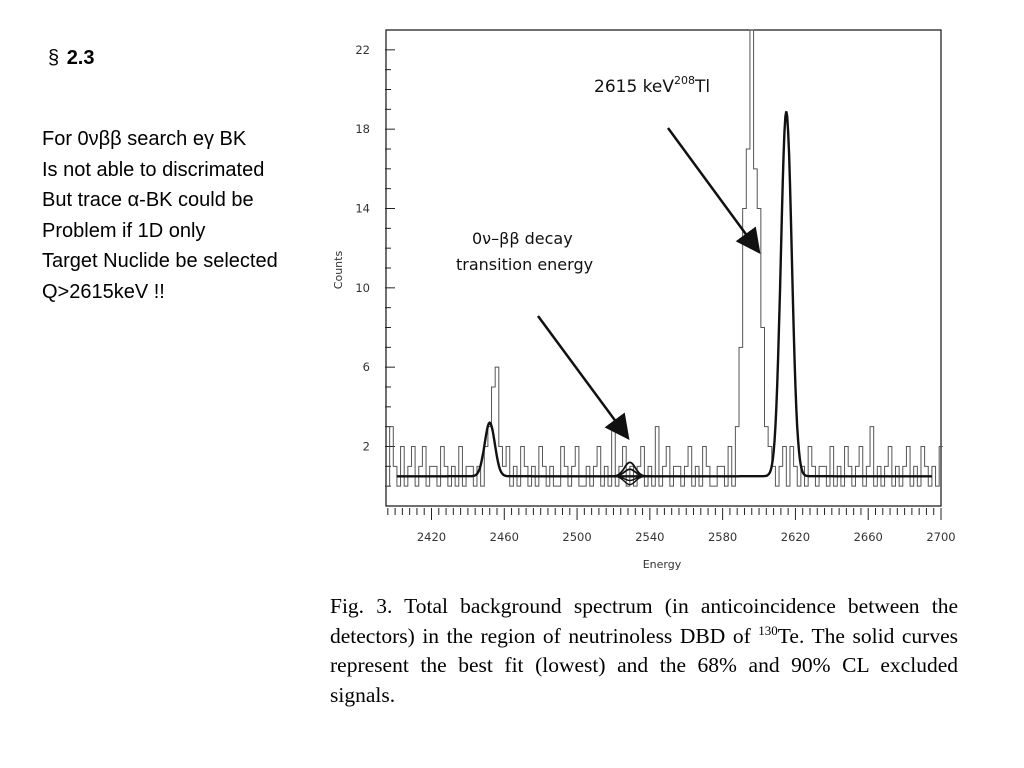 Image resolution: width=1024 pixels, height=768 pixels. Describe the element at coordinates (362, 288) in the screenshot. I see `y-tick-label: 10` at that location.